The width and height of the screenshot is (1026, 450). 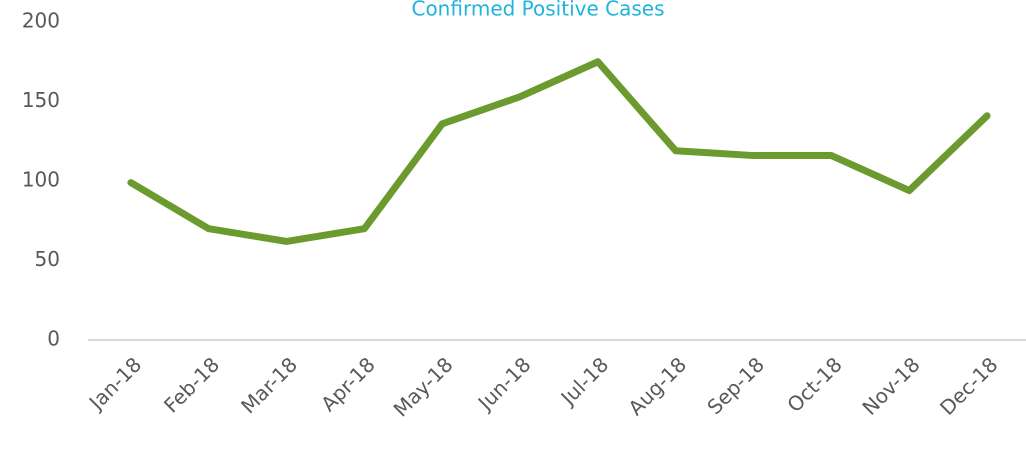 What do you see at coordinates (348, 384) in the screenshot?
I see `x-tick-label: Apr-18` at bounding box center [348, 384].